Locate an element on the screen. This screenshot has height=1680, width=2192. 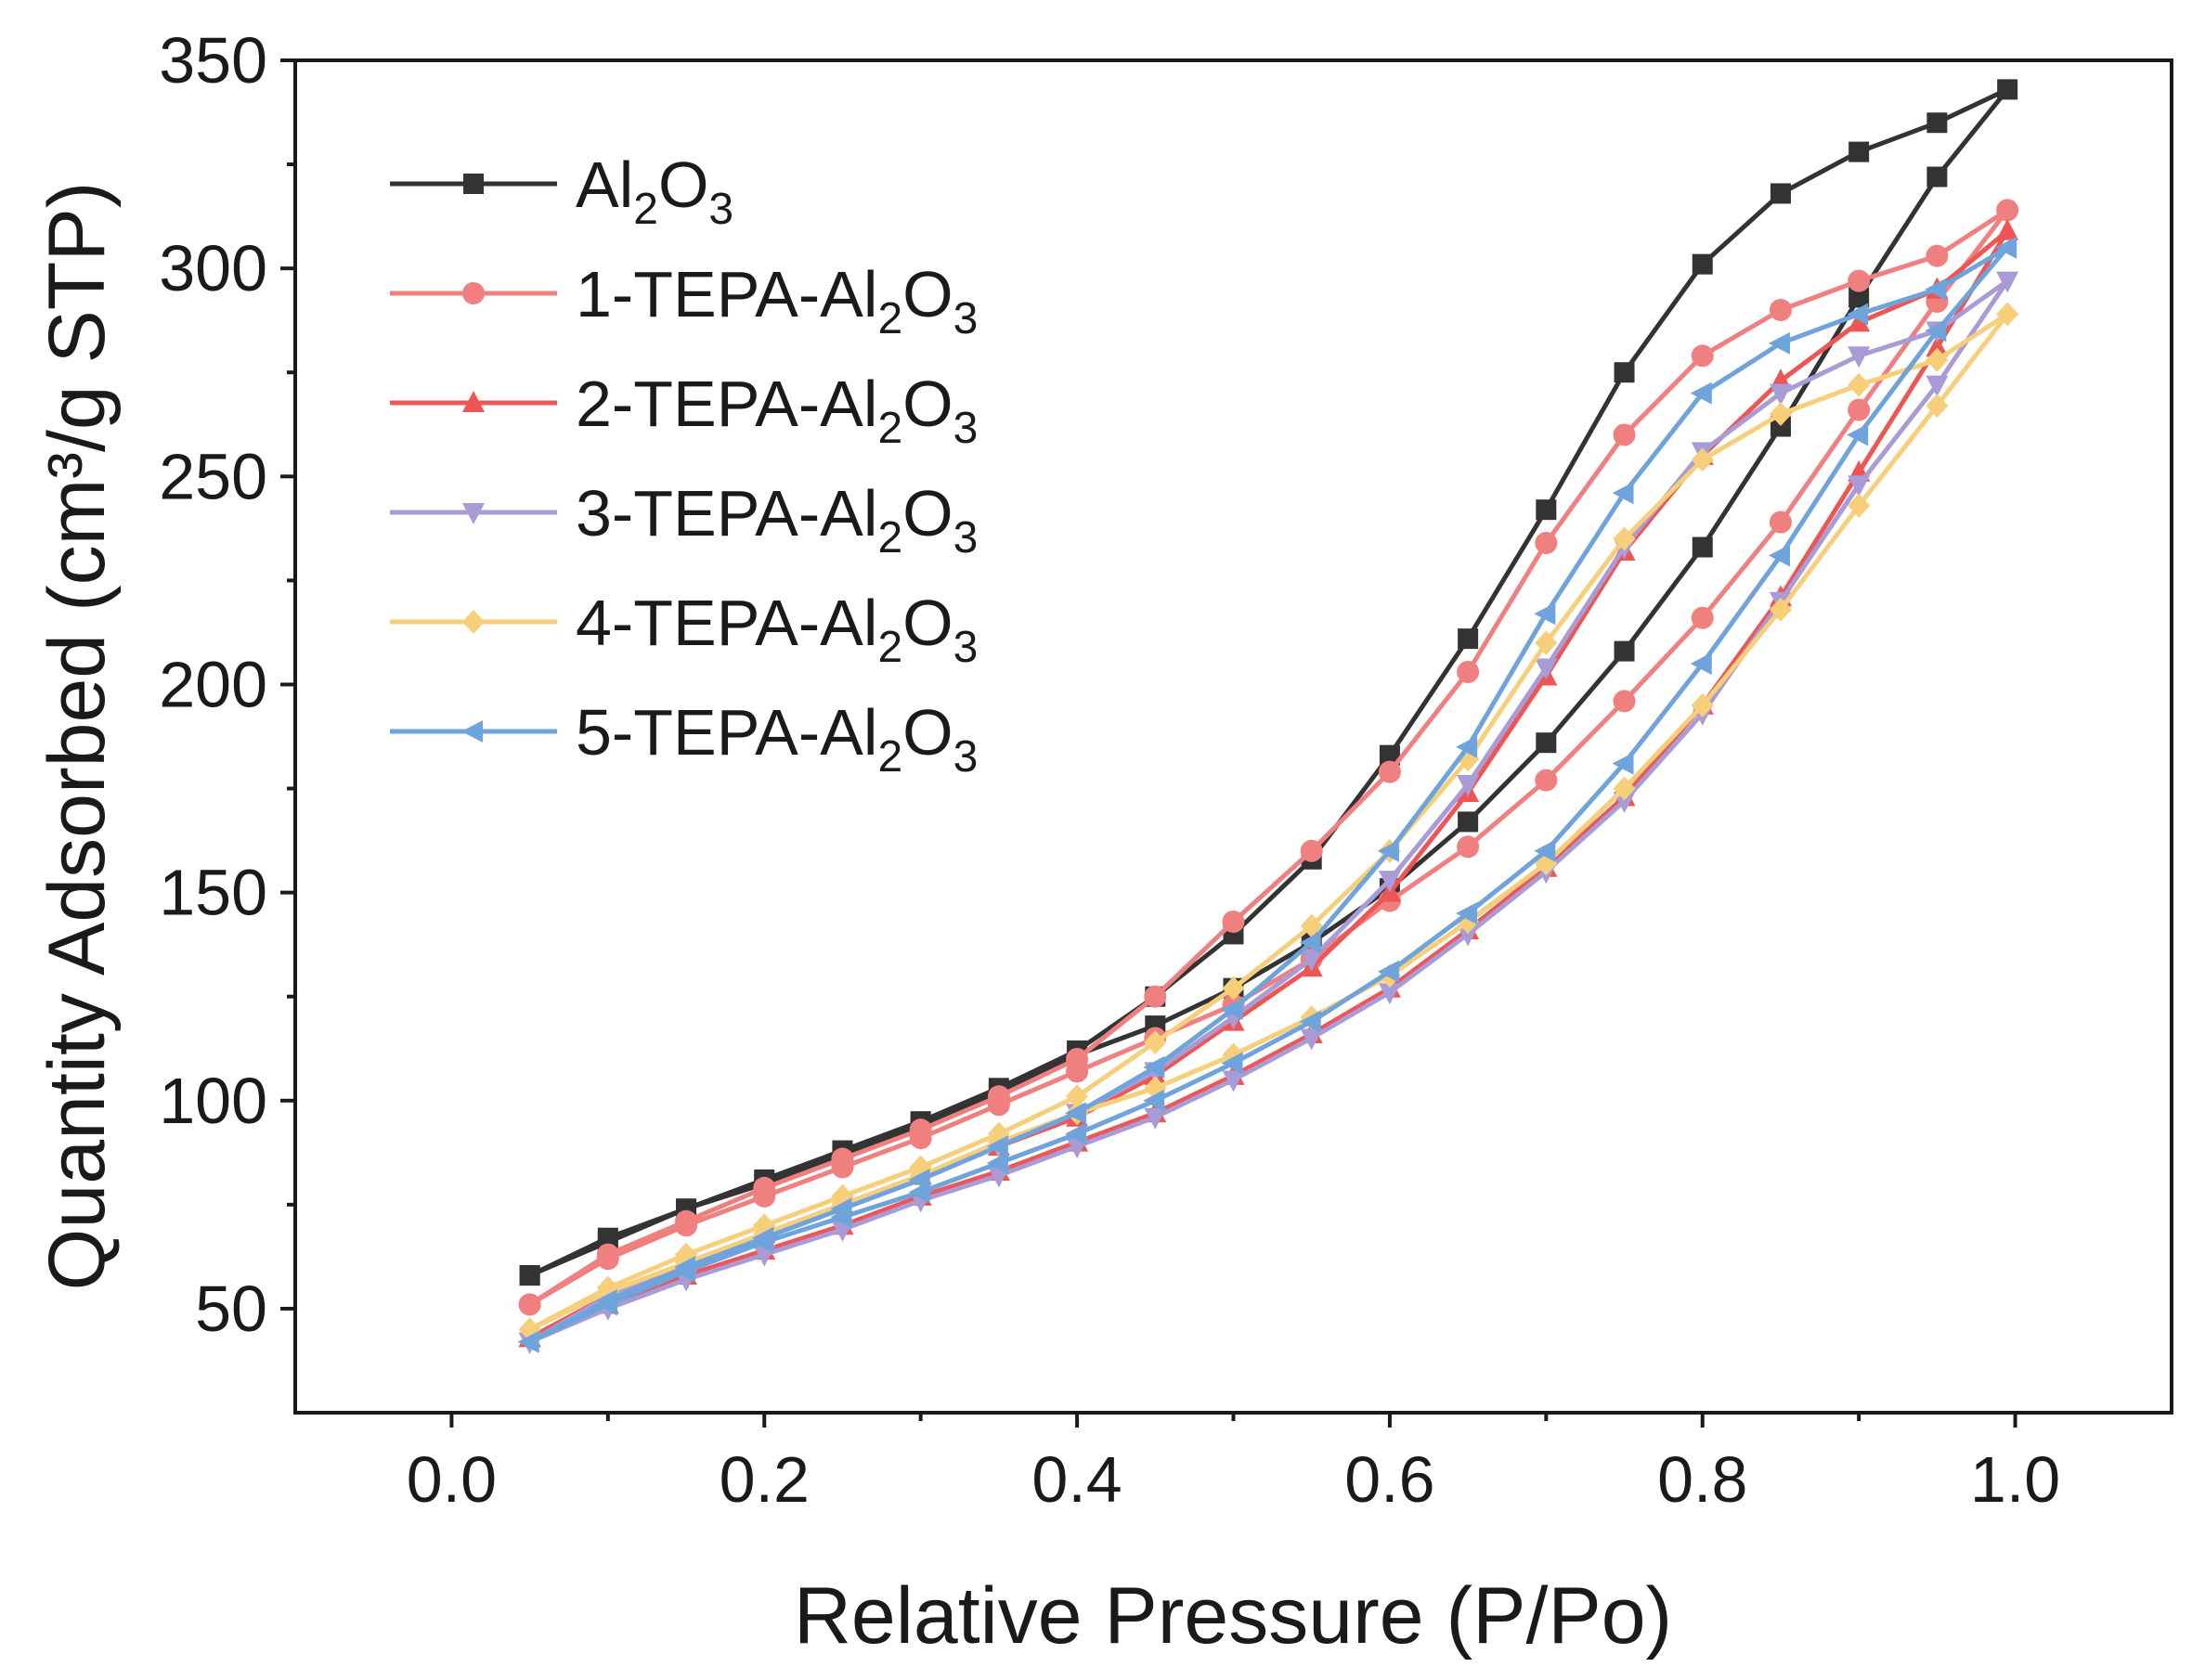
y-tick-label: 50 is located at coordinates (231, 1309).